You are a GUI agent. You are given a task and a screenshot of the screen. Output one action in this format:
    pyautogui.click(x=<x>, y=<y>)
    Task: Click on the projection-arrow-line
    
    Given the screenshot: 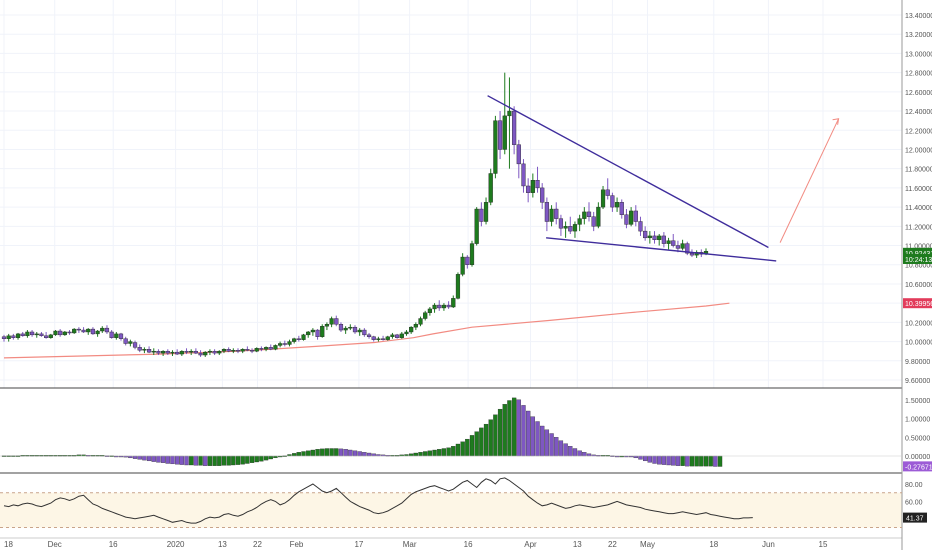 What is the action you would take?
    pyautogui.click(x=809, y=180)
    